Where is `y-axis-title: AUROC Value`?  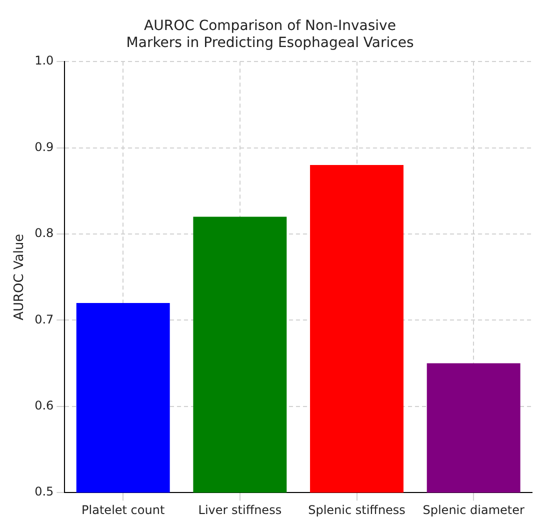
y-axis-title: AUROC Value is located at coordinates (20, 277).